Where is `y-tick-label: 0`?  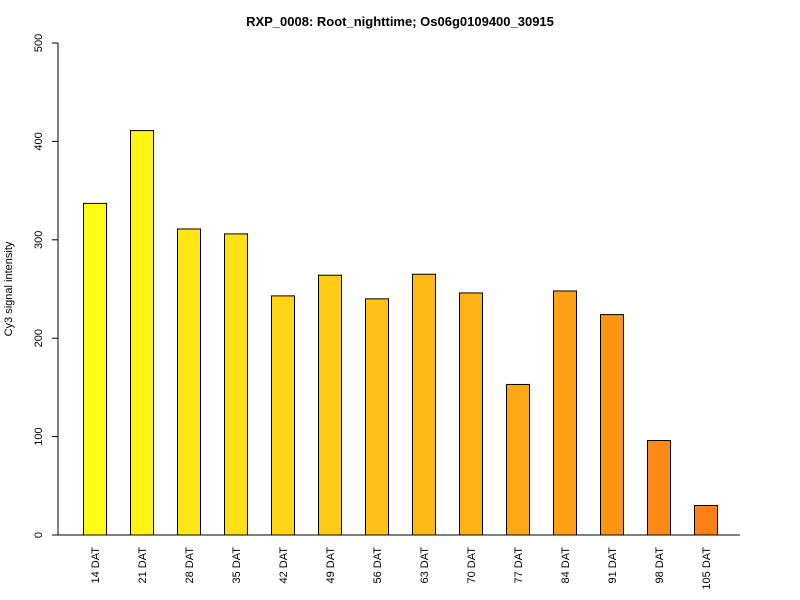 y-tick-label: 0 is located at coordinates (39, 535).